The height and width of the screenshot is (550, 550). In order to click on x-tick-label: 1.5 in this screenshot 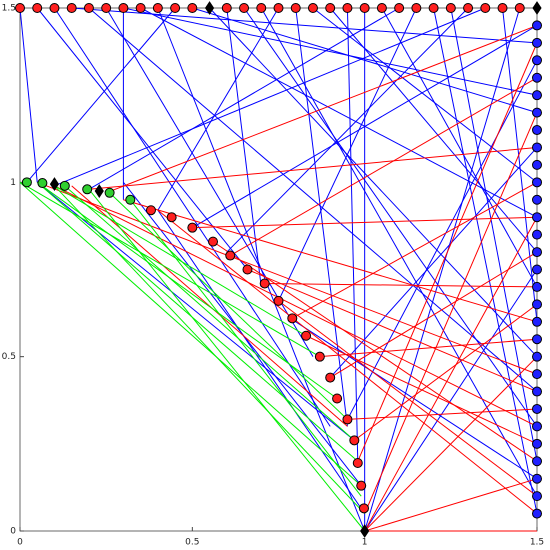, I will do `click(537, 543)`.